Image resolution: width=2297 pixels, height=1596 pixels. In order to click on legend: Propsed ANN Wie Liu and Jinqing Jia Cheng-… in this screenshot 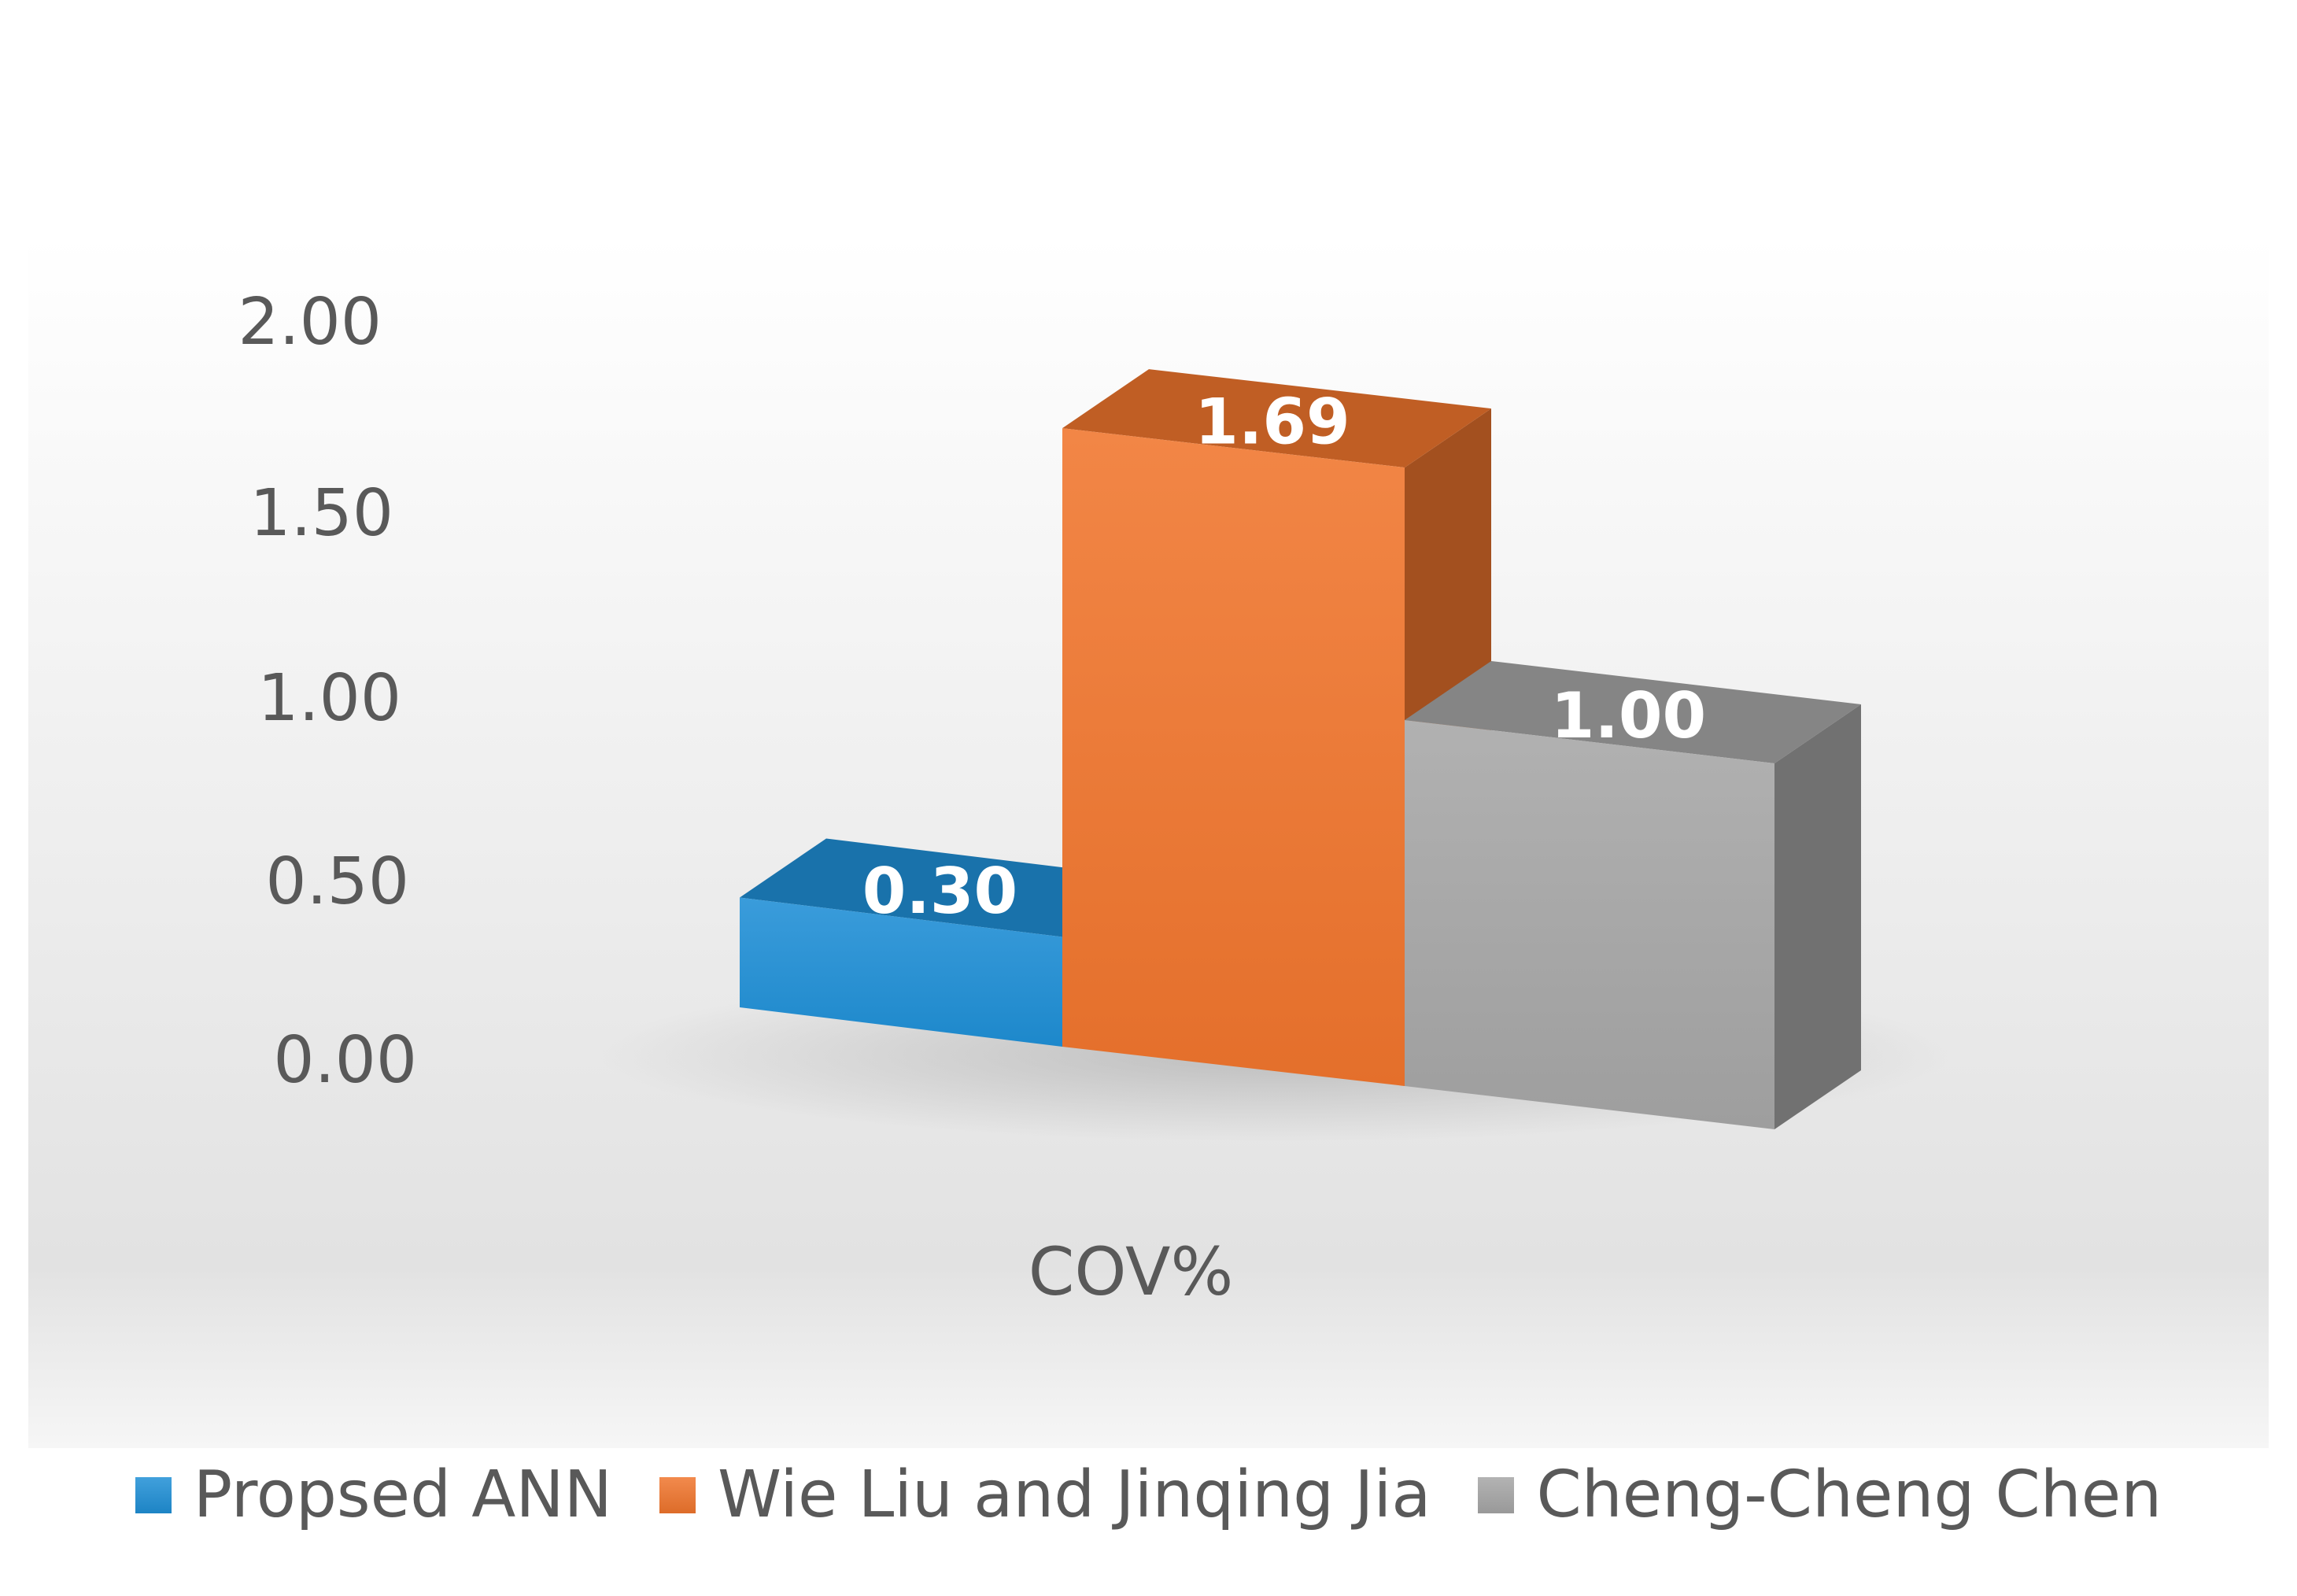, I will do `click(1148, 1494)`.